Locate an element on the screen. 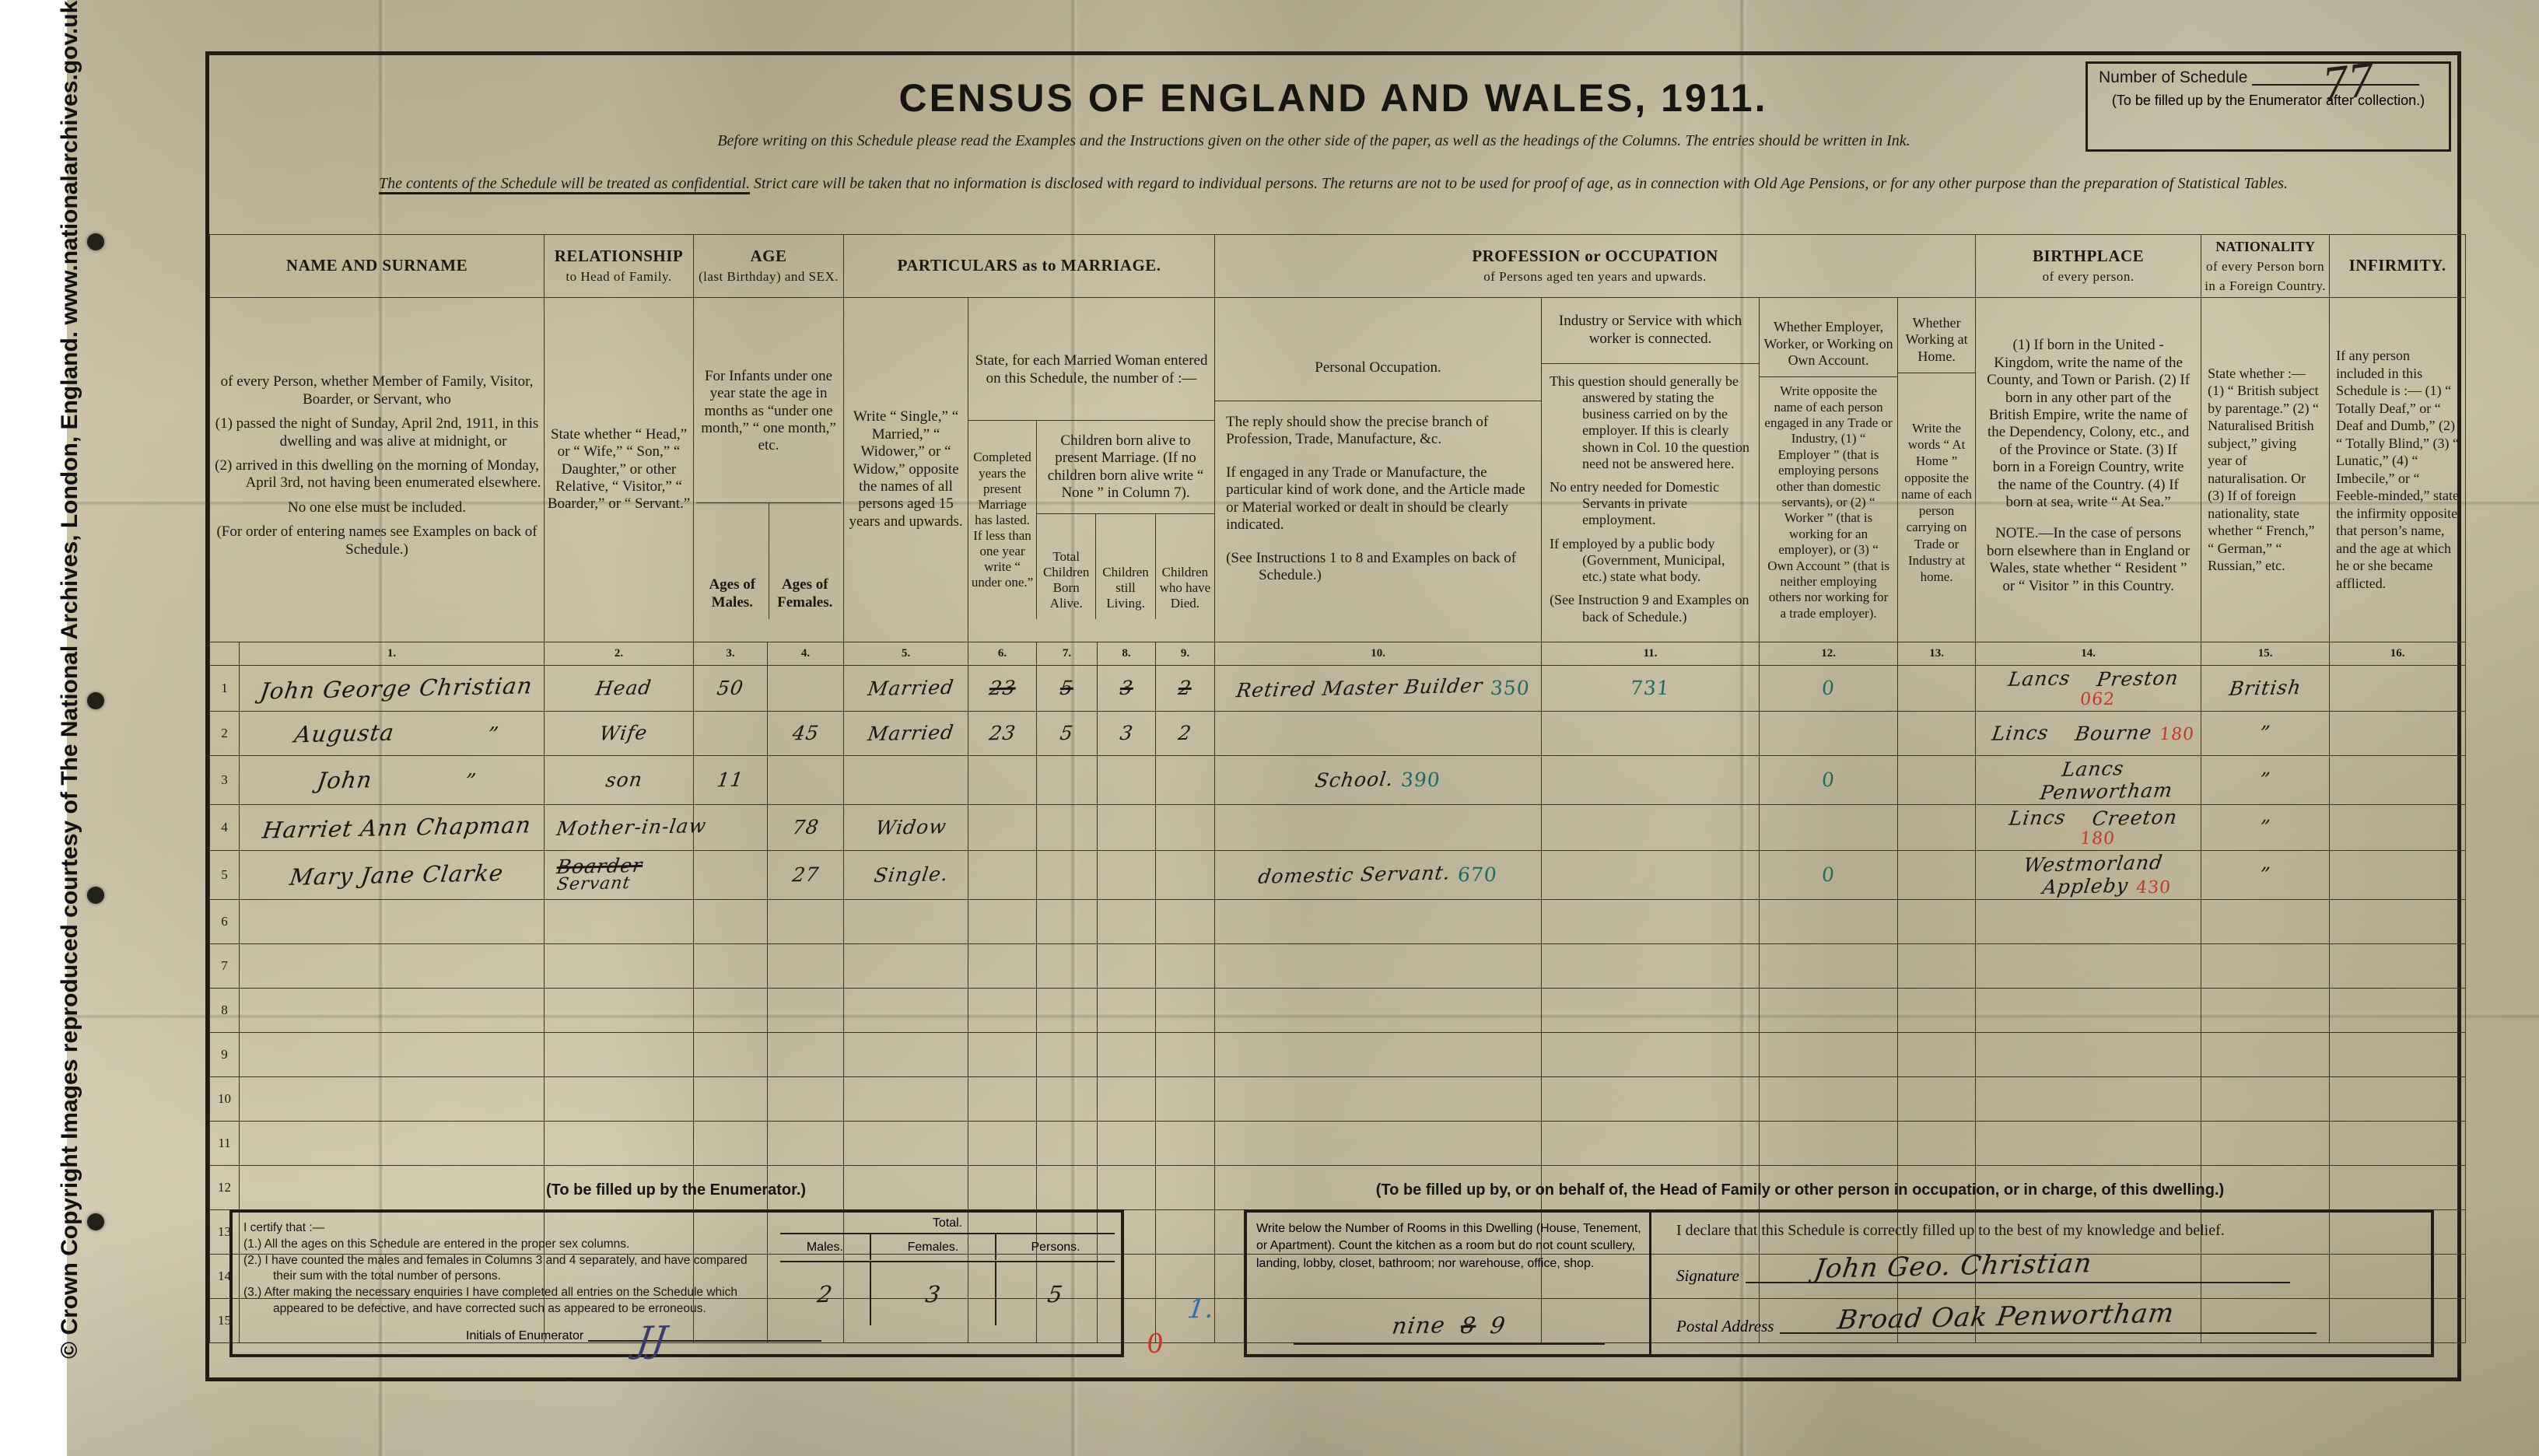  cell-name-surname: John George Christian is located at coordinates (391, 688).